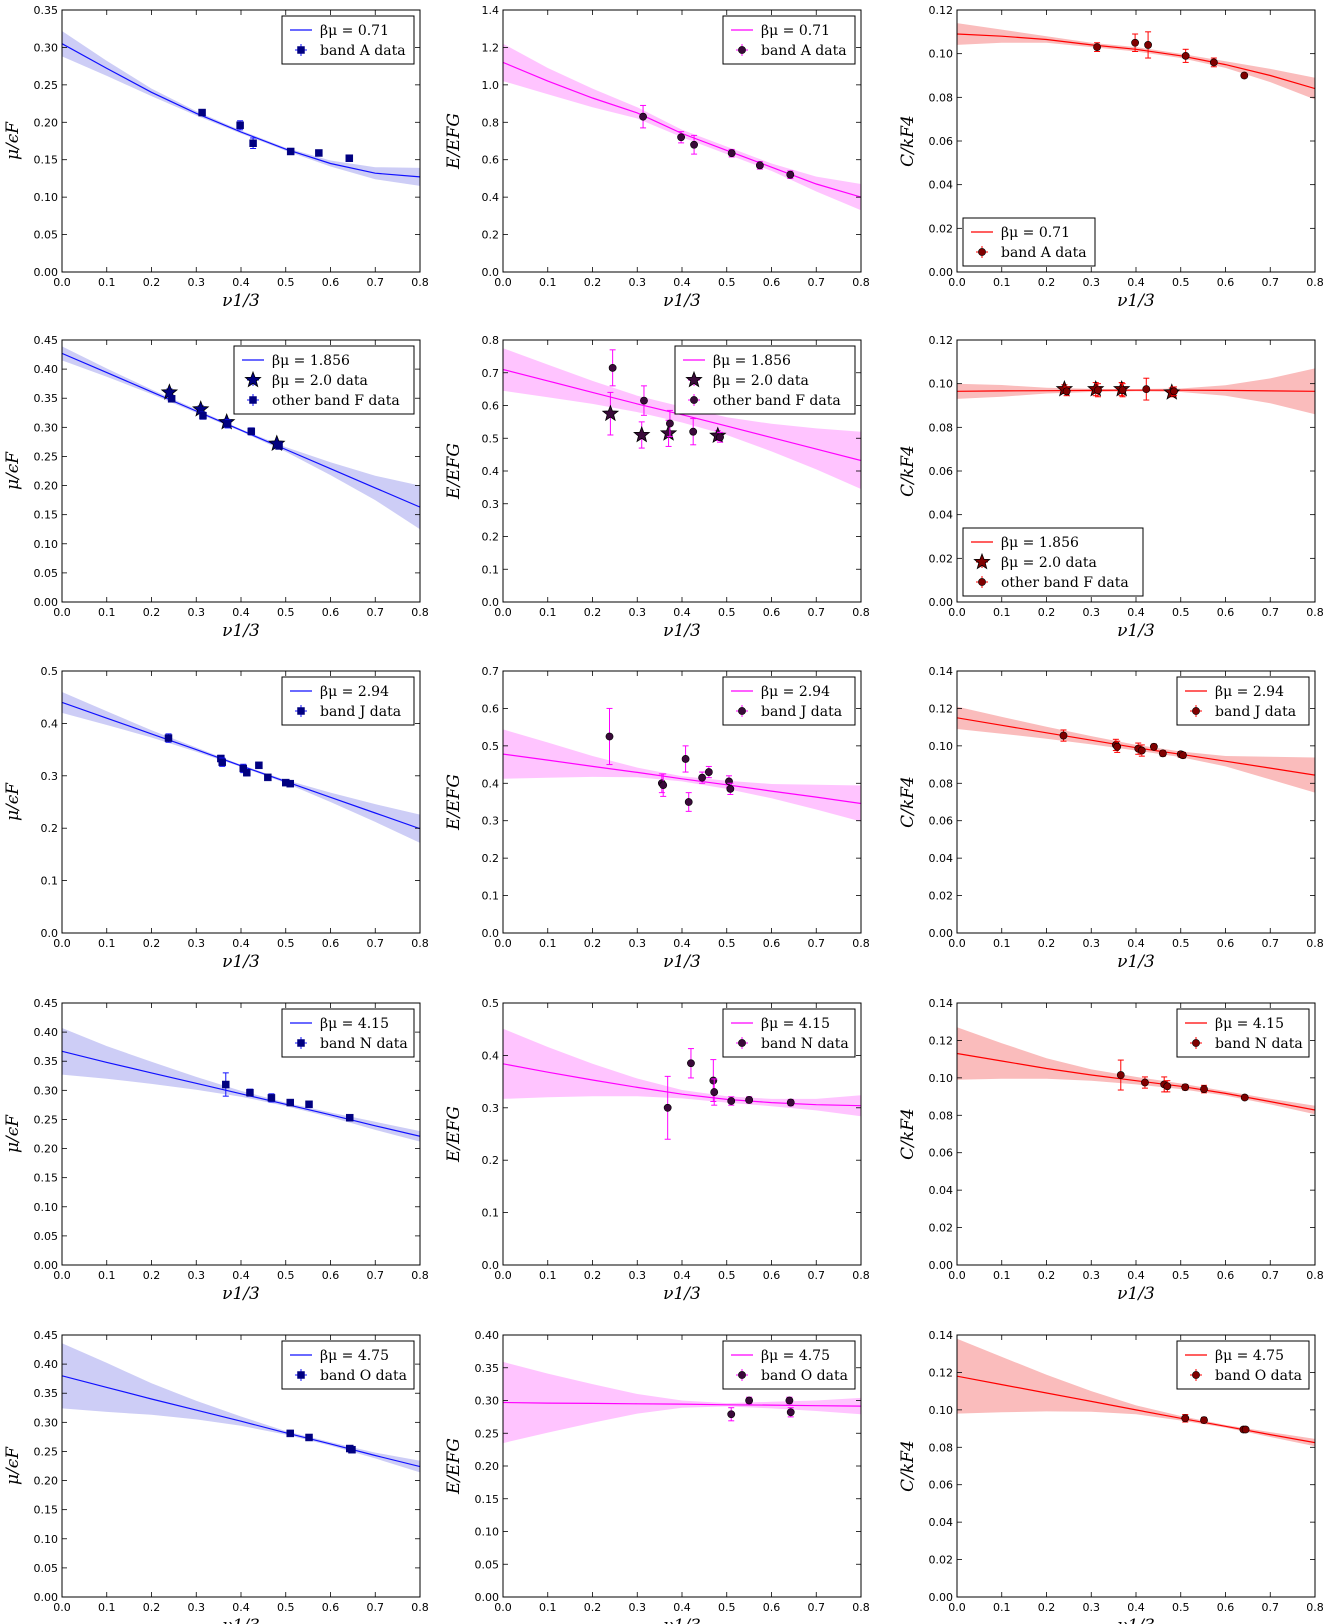 The image size is (1326, 1624). I want to click on y-tick-label: 0.25, so click(46, 456).